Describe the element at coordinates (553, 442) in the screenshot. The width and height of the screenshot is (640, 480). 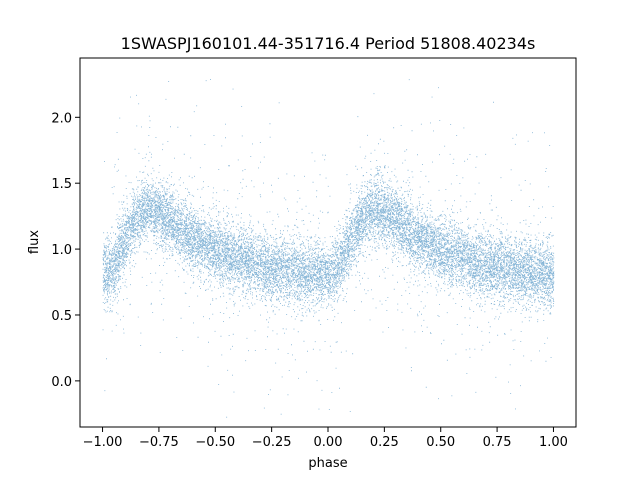
I see `x-tick-label: 1.00` at that location.